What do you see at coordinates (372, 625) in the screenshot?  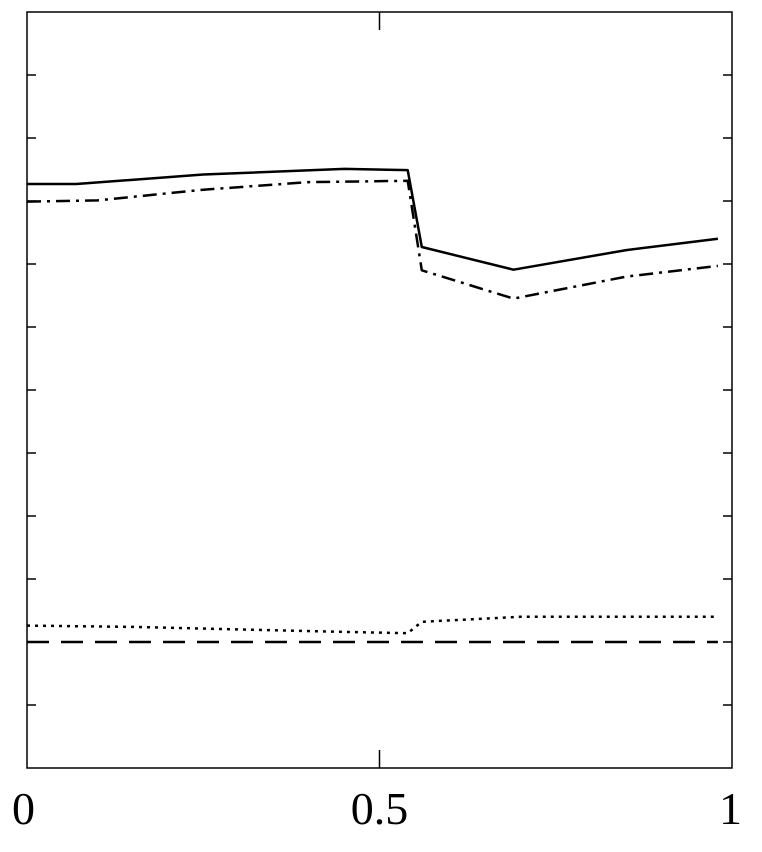 I see `series-line-dotted` at bounding box center [372, 625].